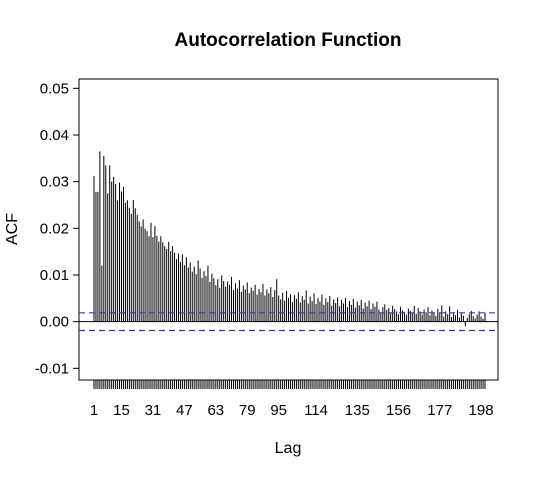  Describe the element at coordinates (52, 368) in the screenshot. I see `y-tick-label: -0.01` at that location.